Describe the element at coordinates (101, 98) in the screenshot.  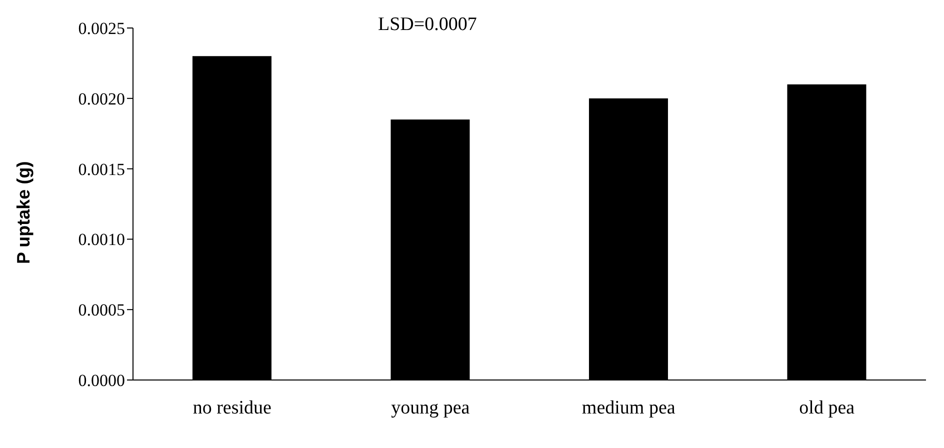
I see `y-tick-label: 0.0020` at that location.